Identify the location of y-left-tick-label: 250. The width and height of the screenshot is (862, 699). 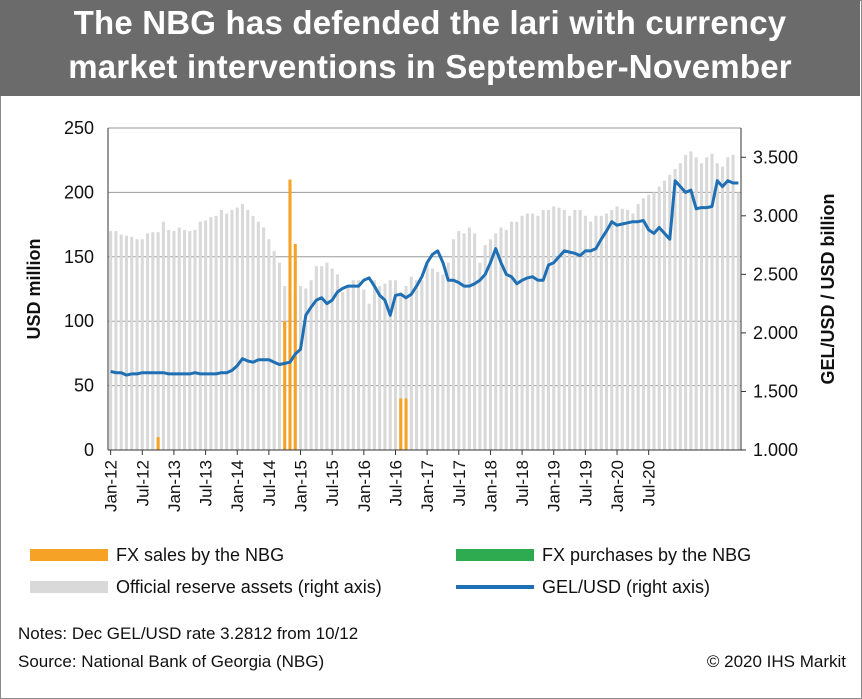
(79, 128).